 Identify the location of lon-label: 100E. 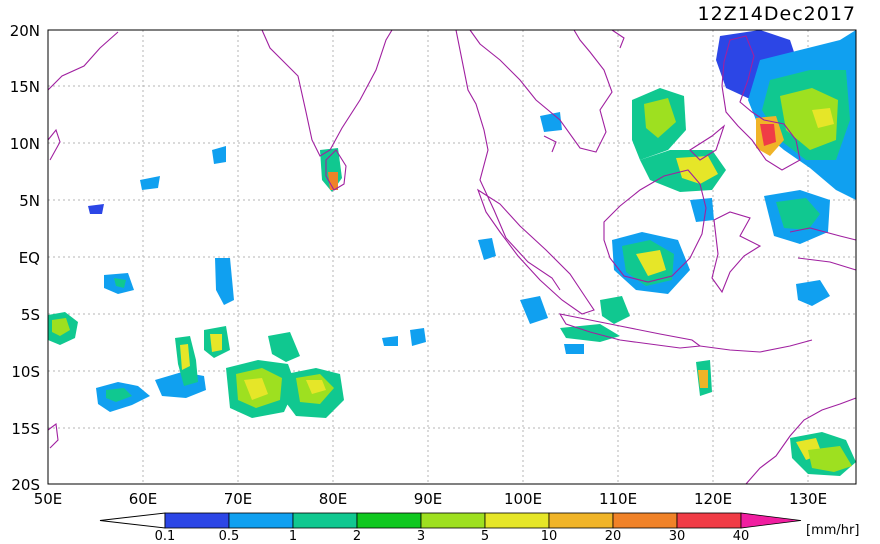
(523, 499).